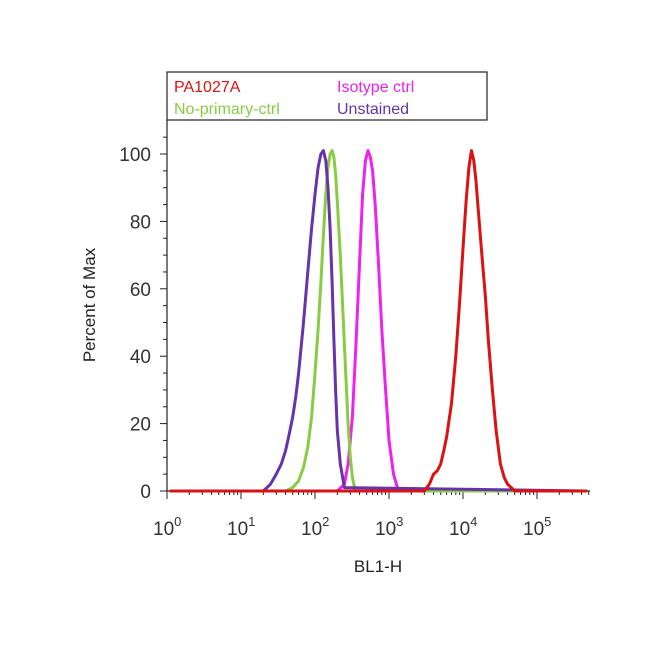 The image size is (650, 650). What do you see at coordinates (537, 527) in the screenshot?
I see `x-tick-label: 10⁵` at bounding box center [537, 527].